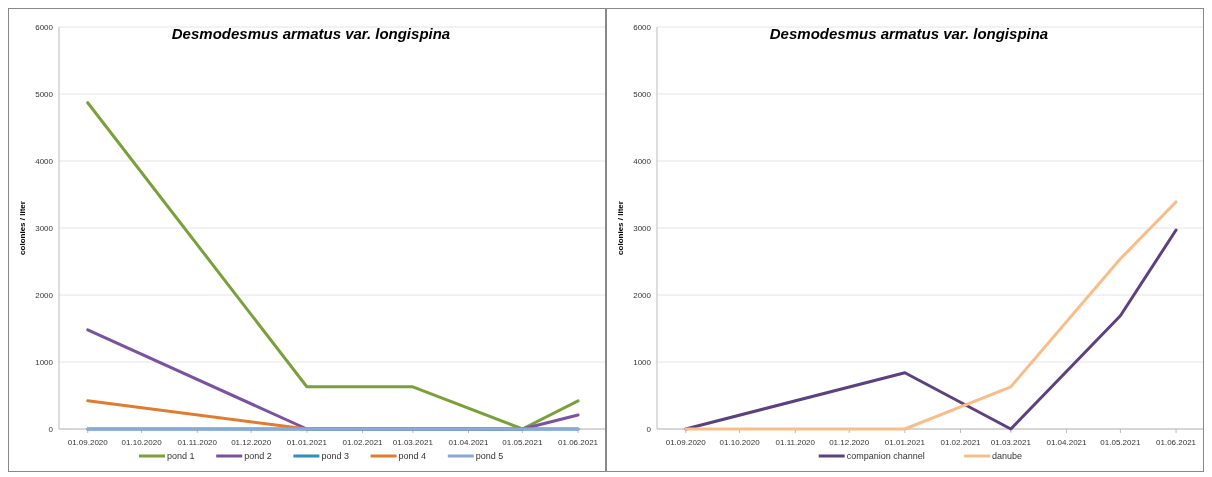  Describe the element at coordinates (412, 456) in the screenshot. I see `legend-label: pond 4` at that location.